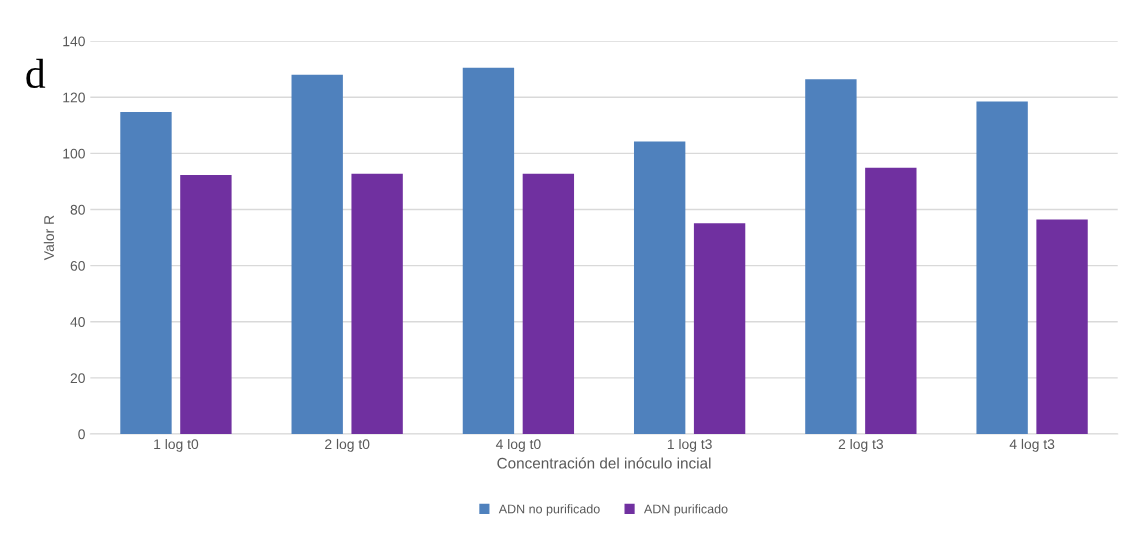 The height and width of the screenshot is (548, 1129). I want to click on y-axis-title: Valor R, so click(48, 238).